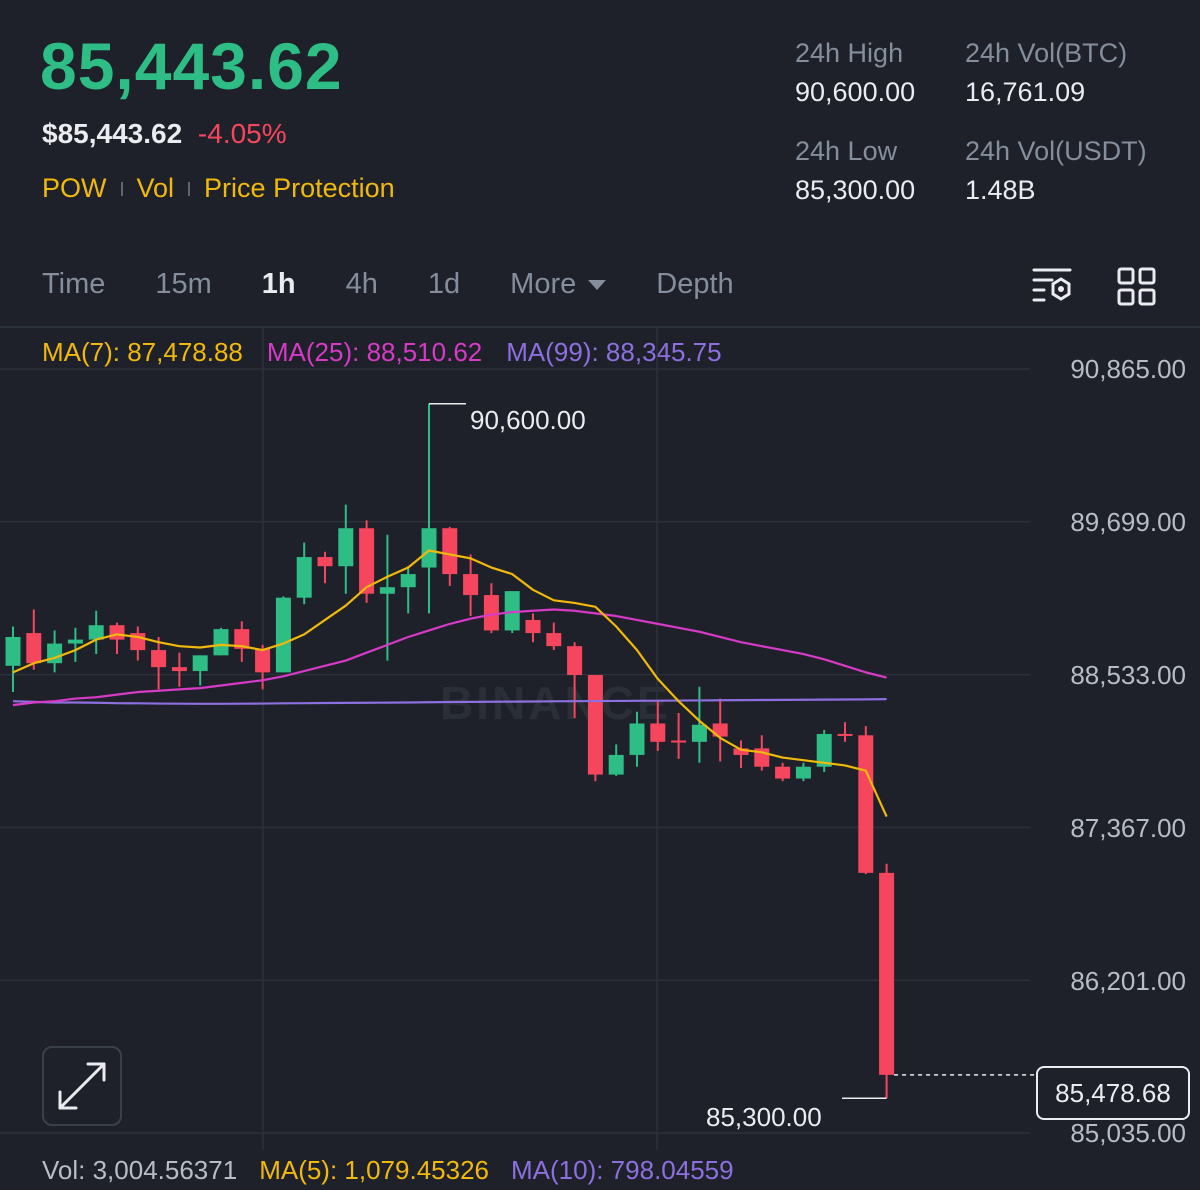  I want to click on volume-ma10: MA(10): 798.04559, so click(622, 1170).